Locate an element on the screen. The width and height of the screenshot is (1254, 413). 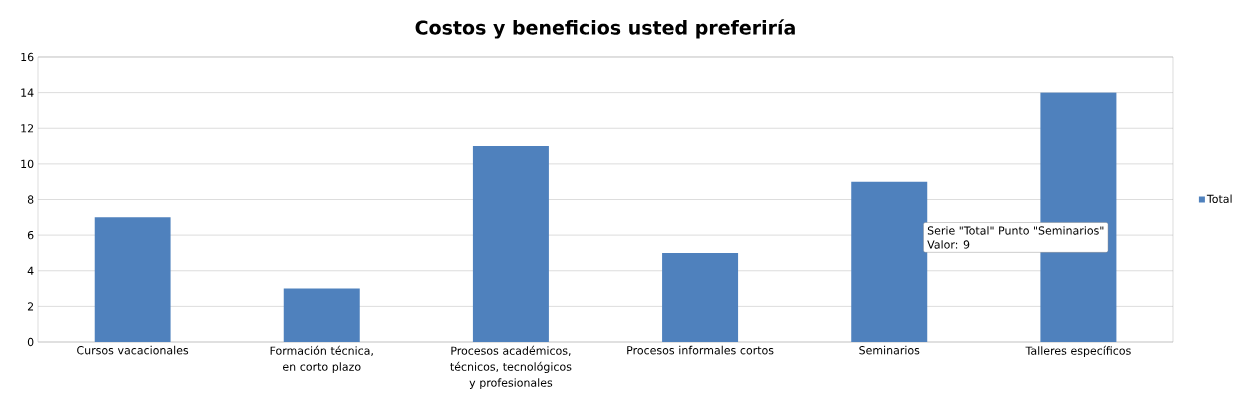
x-tick-label: Procesos informales cortos is located at coordinates (700, 350).